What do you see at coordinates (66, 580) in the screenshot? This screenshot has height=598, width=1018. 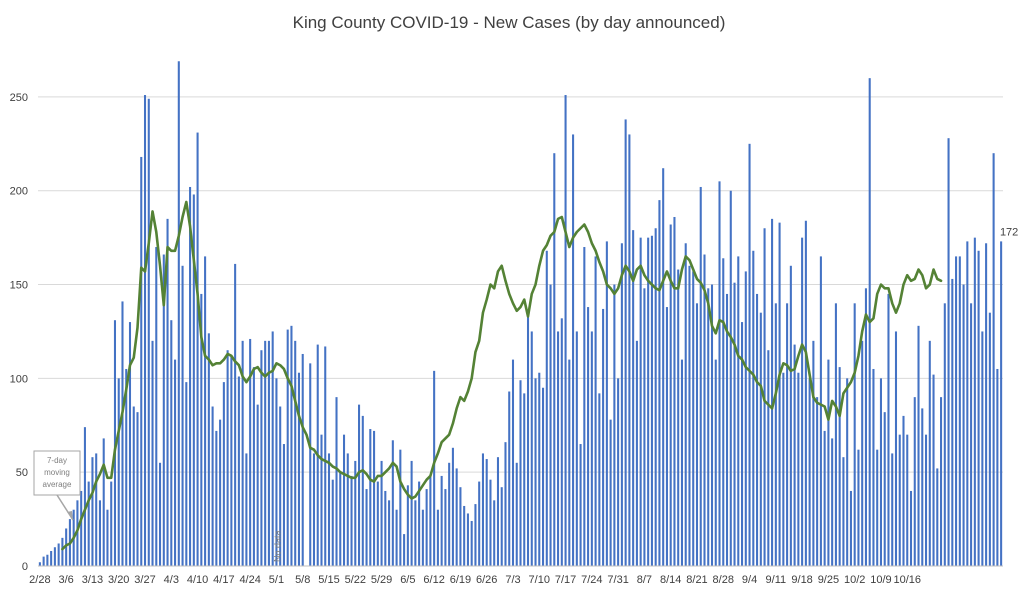 I see `x-tick-label: 3/6` at bounding box center [66, 580].